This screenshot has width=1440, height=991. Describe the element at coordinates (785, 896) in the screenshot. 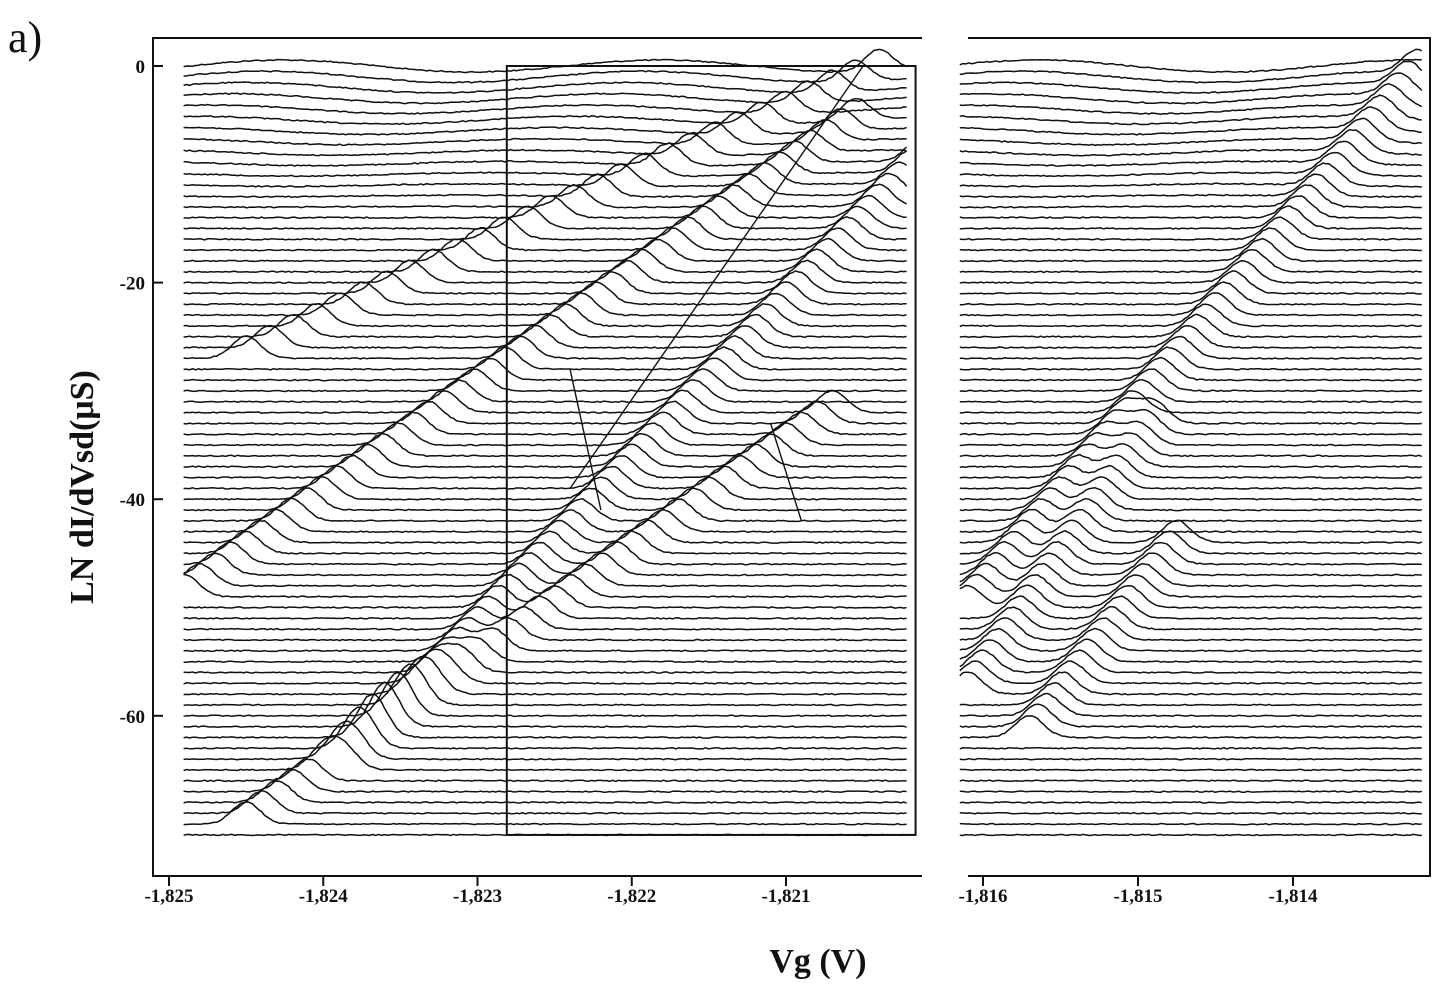

I see `x-tick-label: -1,821` at that location.